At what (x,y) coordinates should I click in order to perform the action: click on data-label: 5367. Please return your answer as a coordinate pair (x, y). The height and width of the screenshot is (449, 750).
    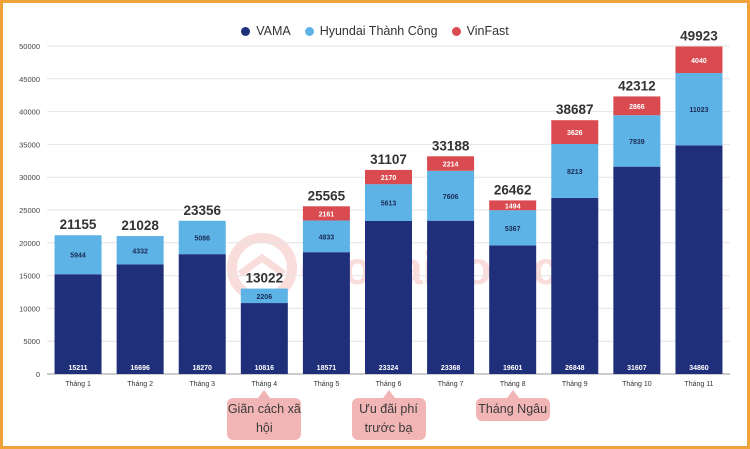
    Looking at the image, I should click on (513, 229).